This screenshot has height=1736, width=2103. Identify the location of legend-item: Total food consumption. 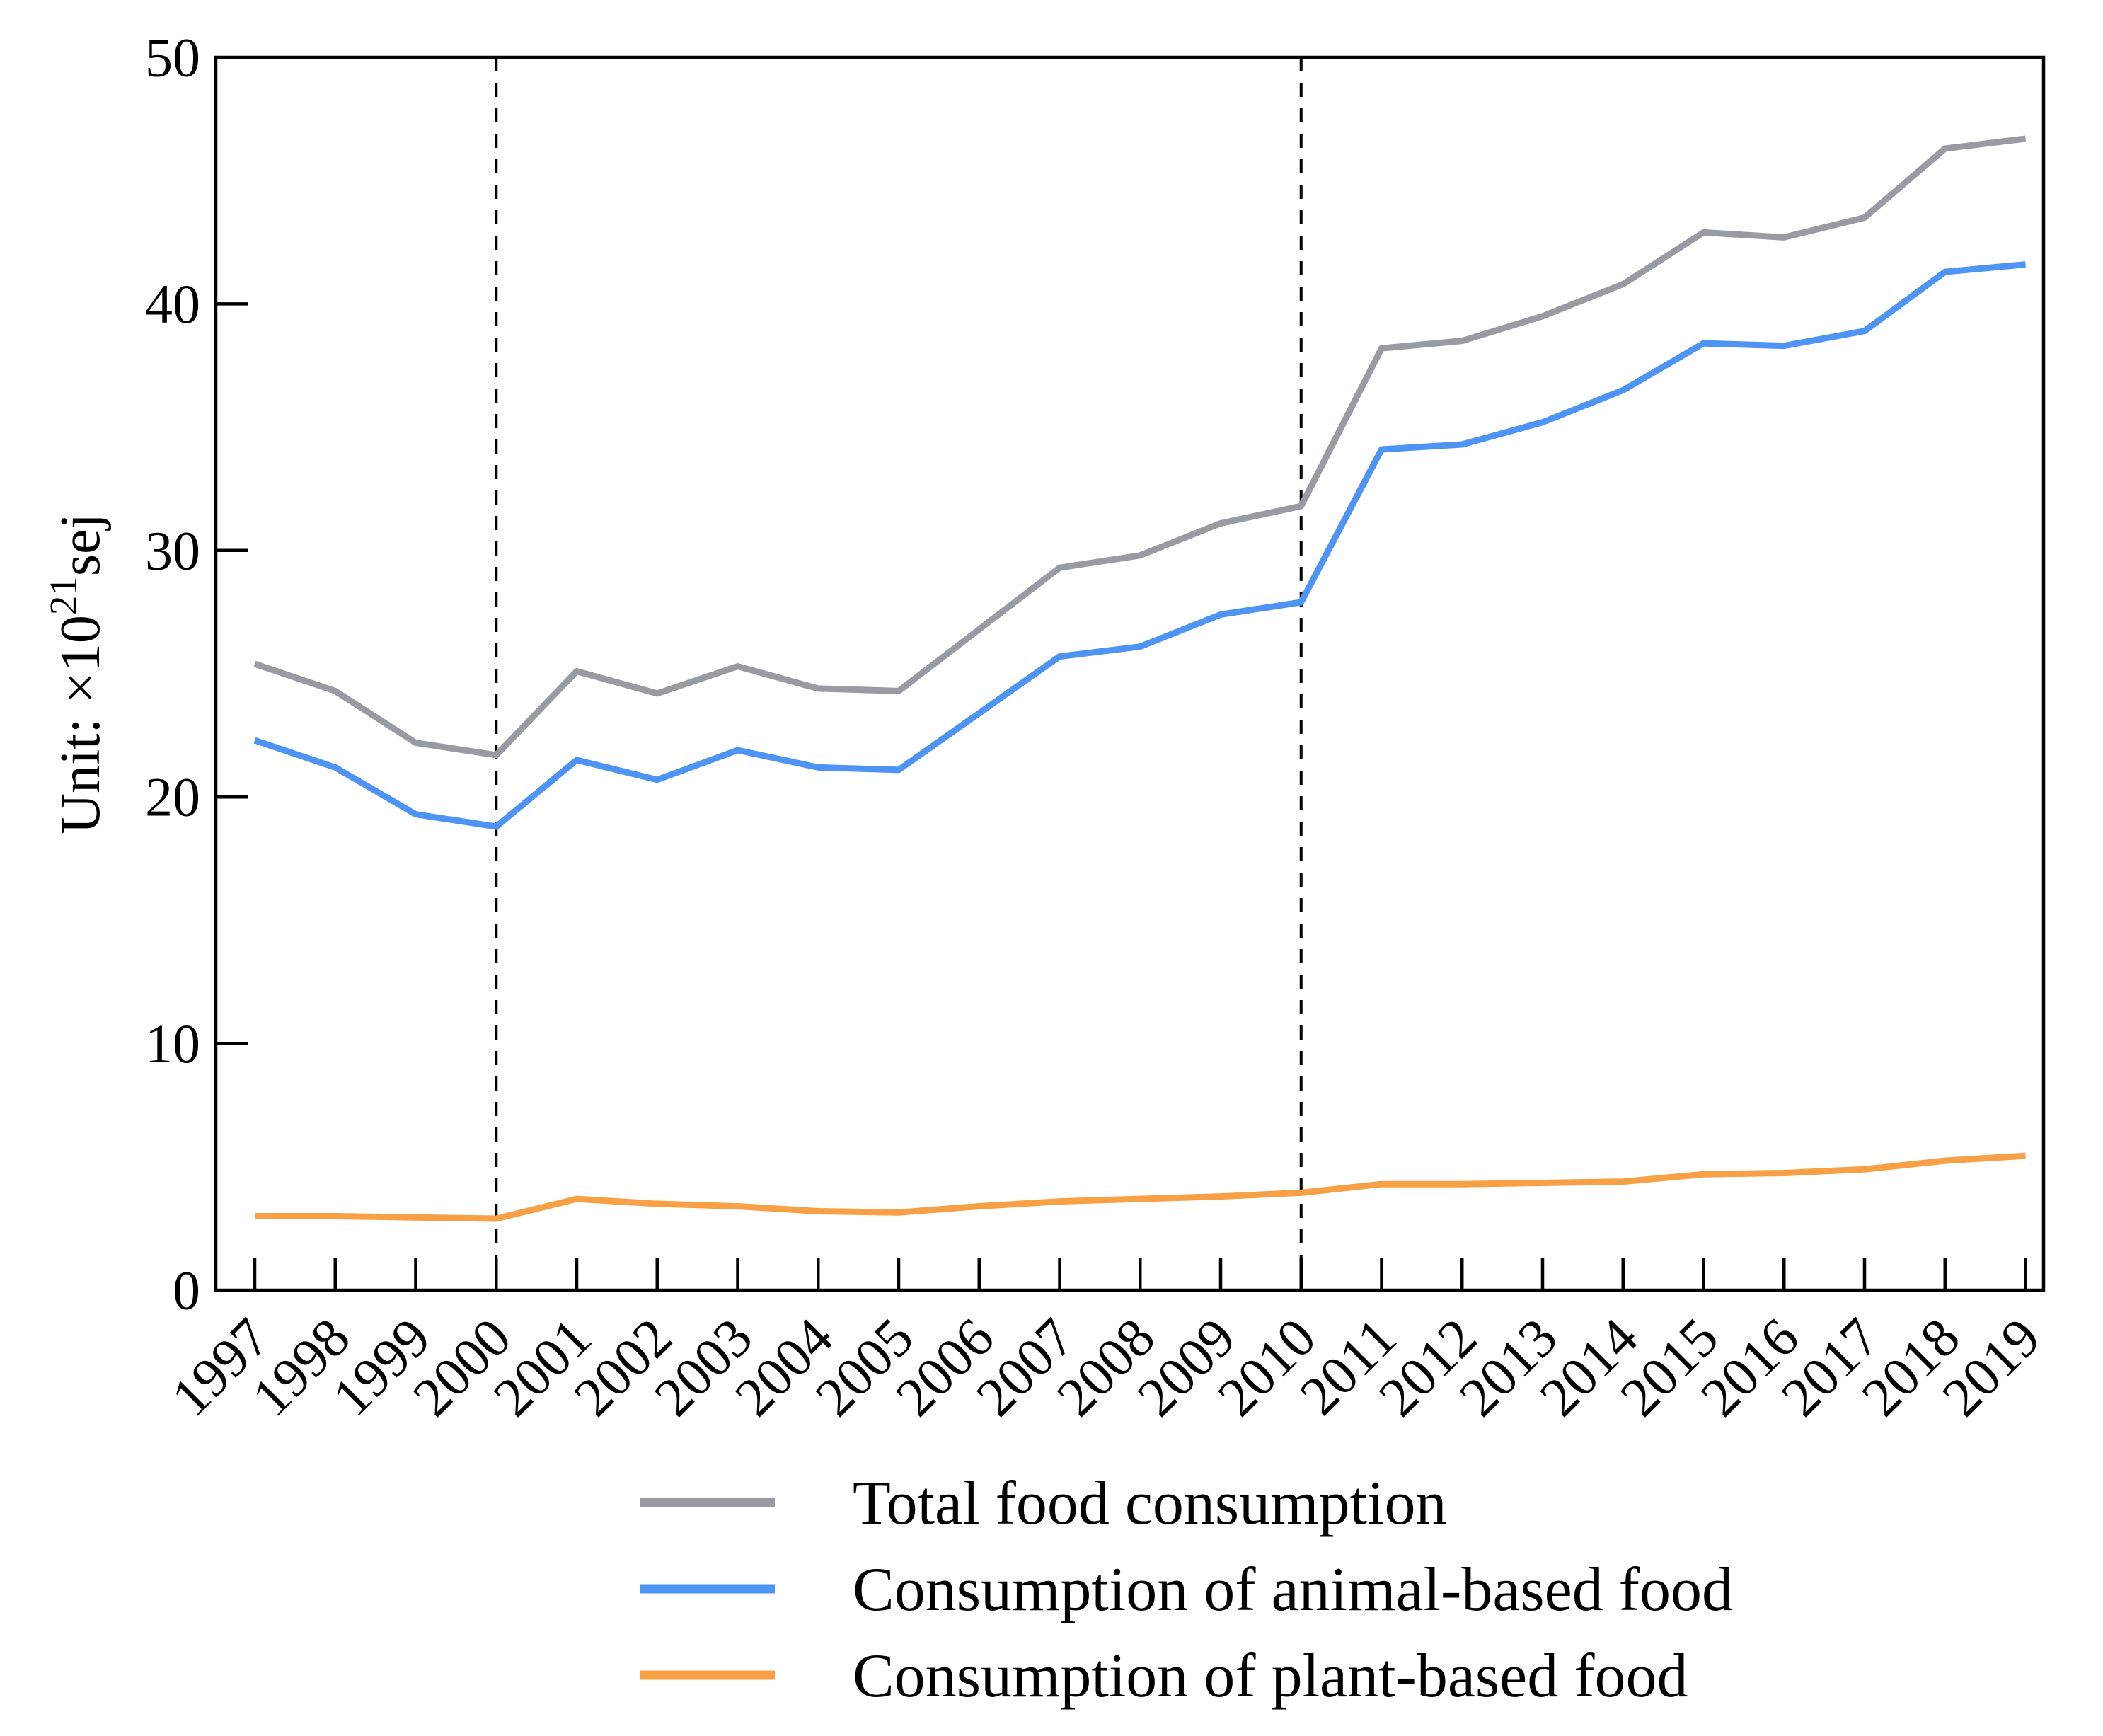
(1043, 1503).